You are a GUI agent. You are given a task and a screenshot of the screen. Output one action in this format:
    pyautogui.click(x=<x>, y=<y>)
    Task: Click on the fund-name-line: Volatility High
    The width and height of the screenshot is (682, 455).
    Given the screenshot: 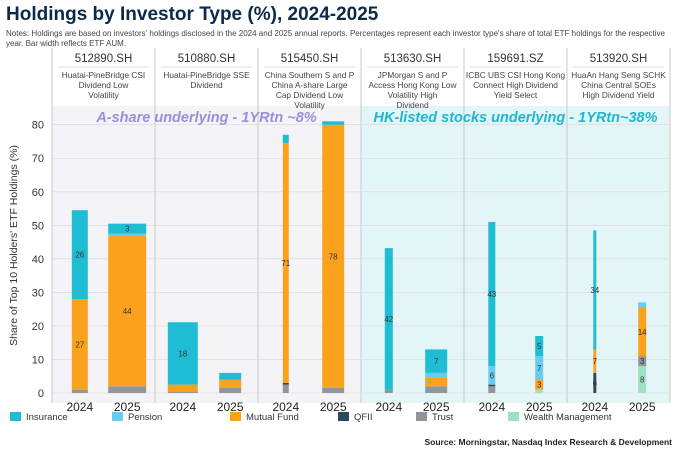 What is the action you would take?
    pyautogui.click(x=413, y=95)
    